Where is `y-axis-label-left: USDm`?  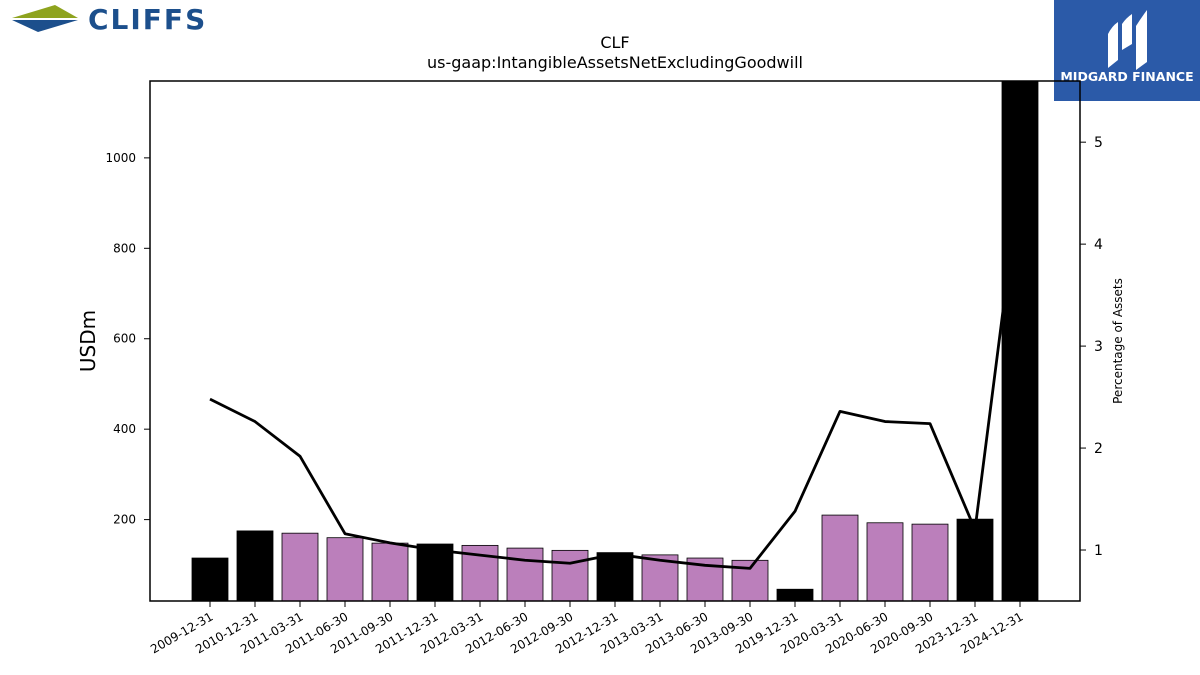 y-axis-label-left: USDm is located at coordinates (88, 341).